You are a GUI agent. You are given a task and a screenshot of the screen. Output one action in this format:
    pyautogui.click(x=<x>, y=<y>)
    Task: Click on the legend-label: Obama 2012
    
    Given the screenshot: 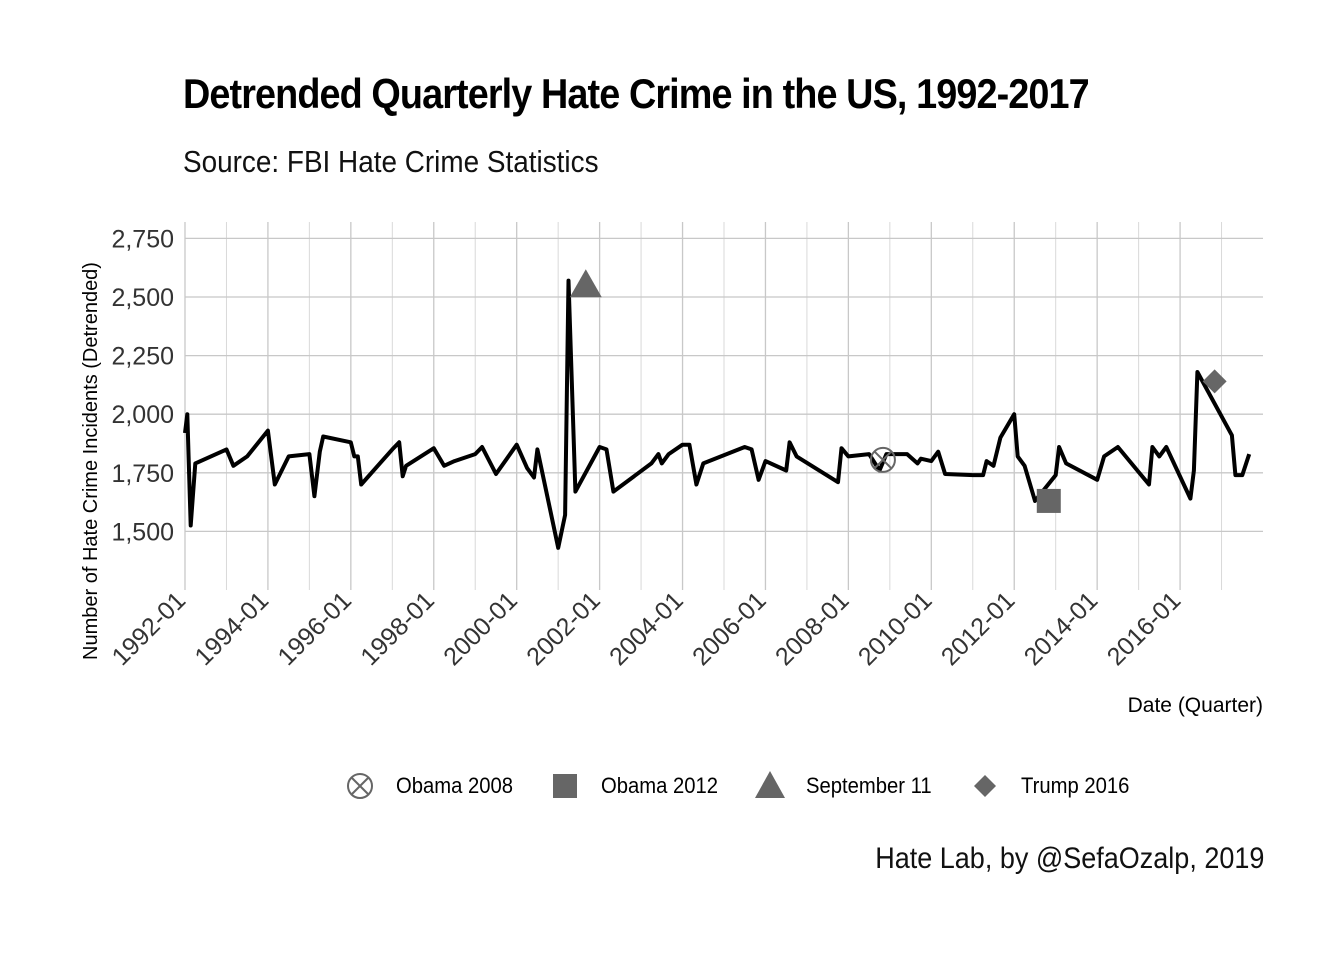 What is the action you would take?
    pyautogui.click(x=660, y=785)
    